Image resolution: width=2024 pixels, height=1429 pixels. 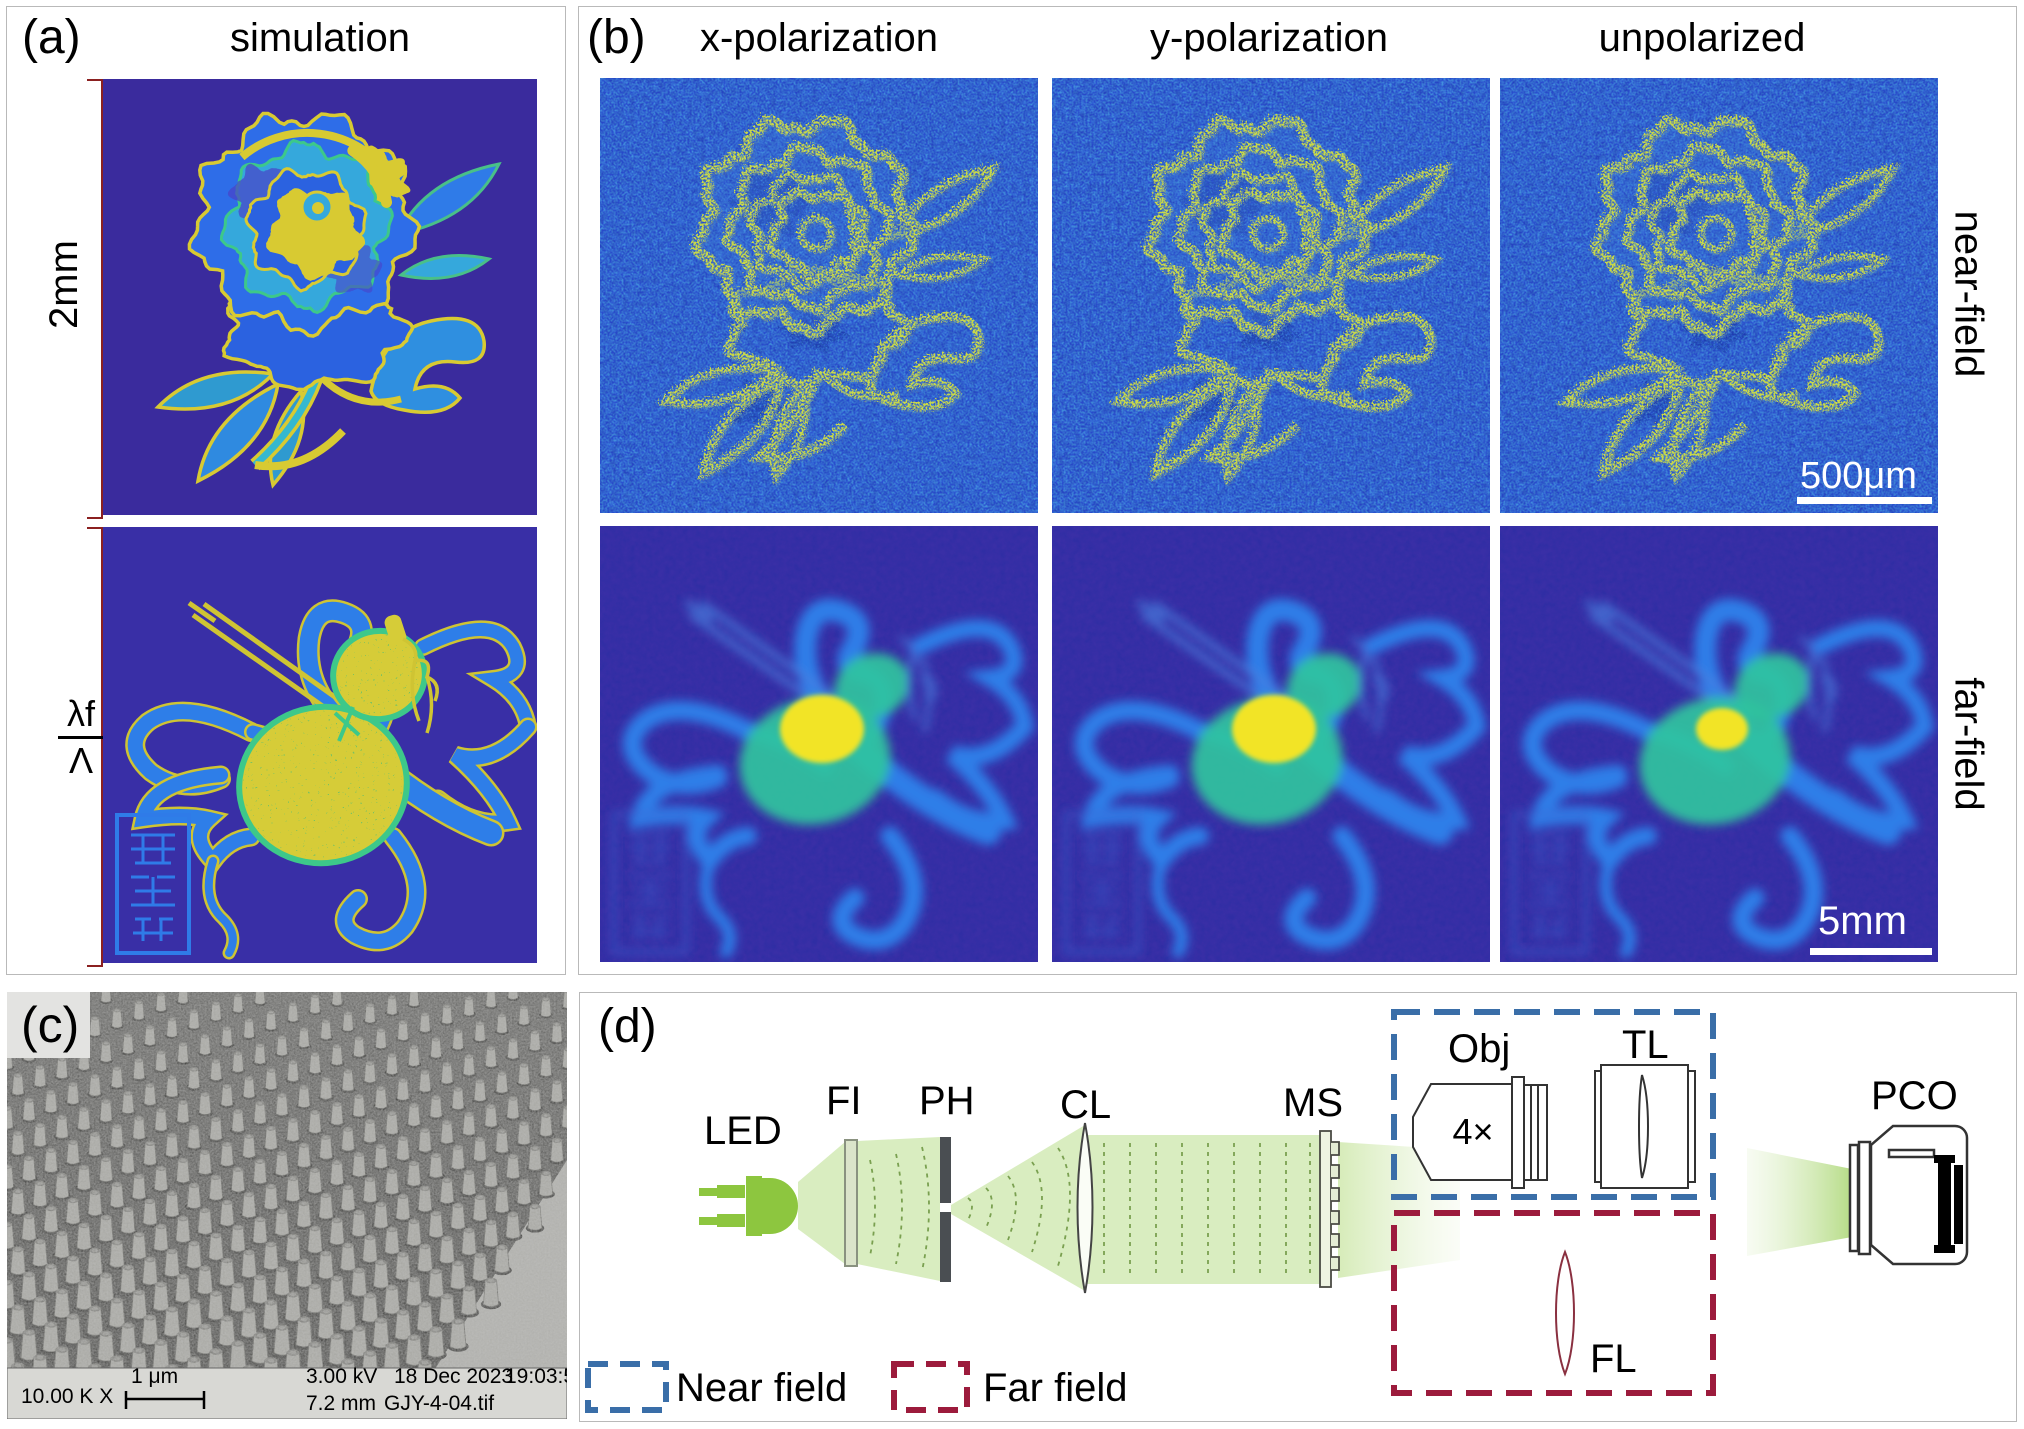 What do you see at coordinates (1613, 1359) in the screenshot?
I see `svg-text: FL` at bounding box center [1613, 1359].